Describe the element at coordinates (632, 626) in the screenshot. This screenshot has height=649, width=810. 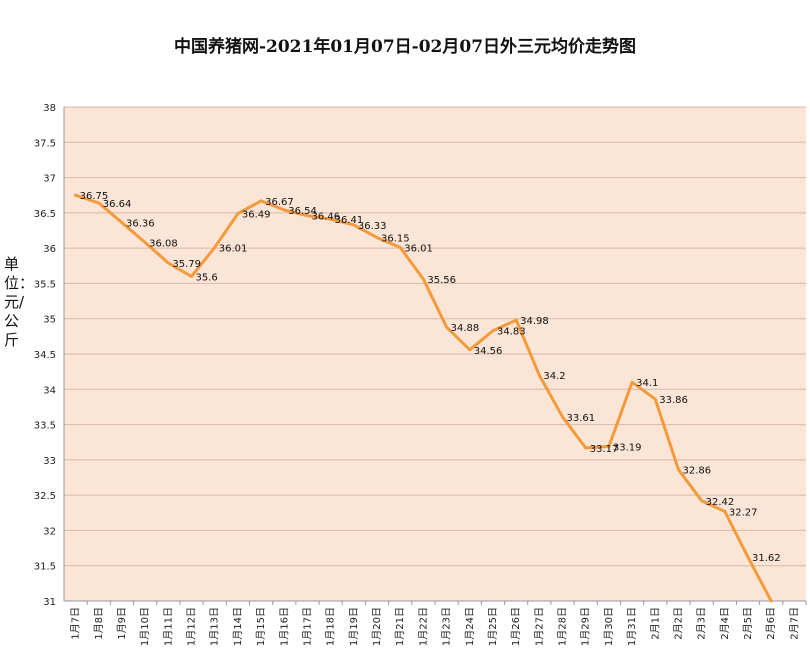
I see `x-tick-label: 1月31日` at that location.